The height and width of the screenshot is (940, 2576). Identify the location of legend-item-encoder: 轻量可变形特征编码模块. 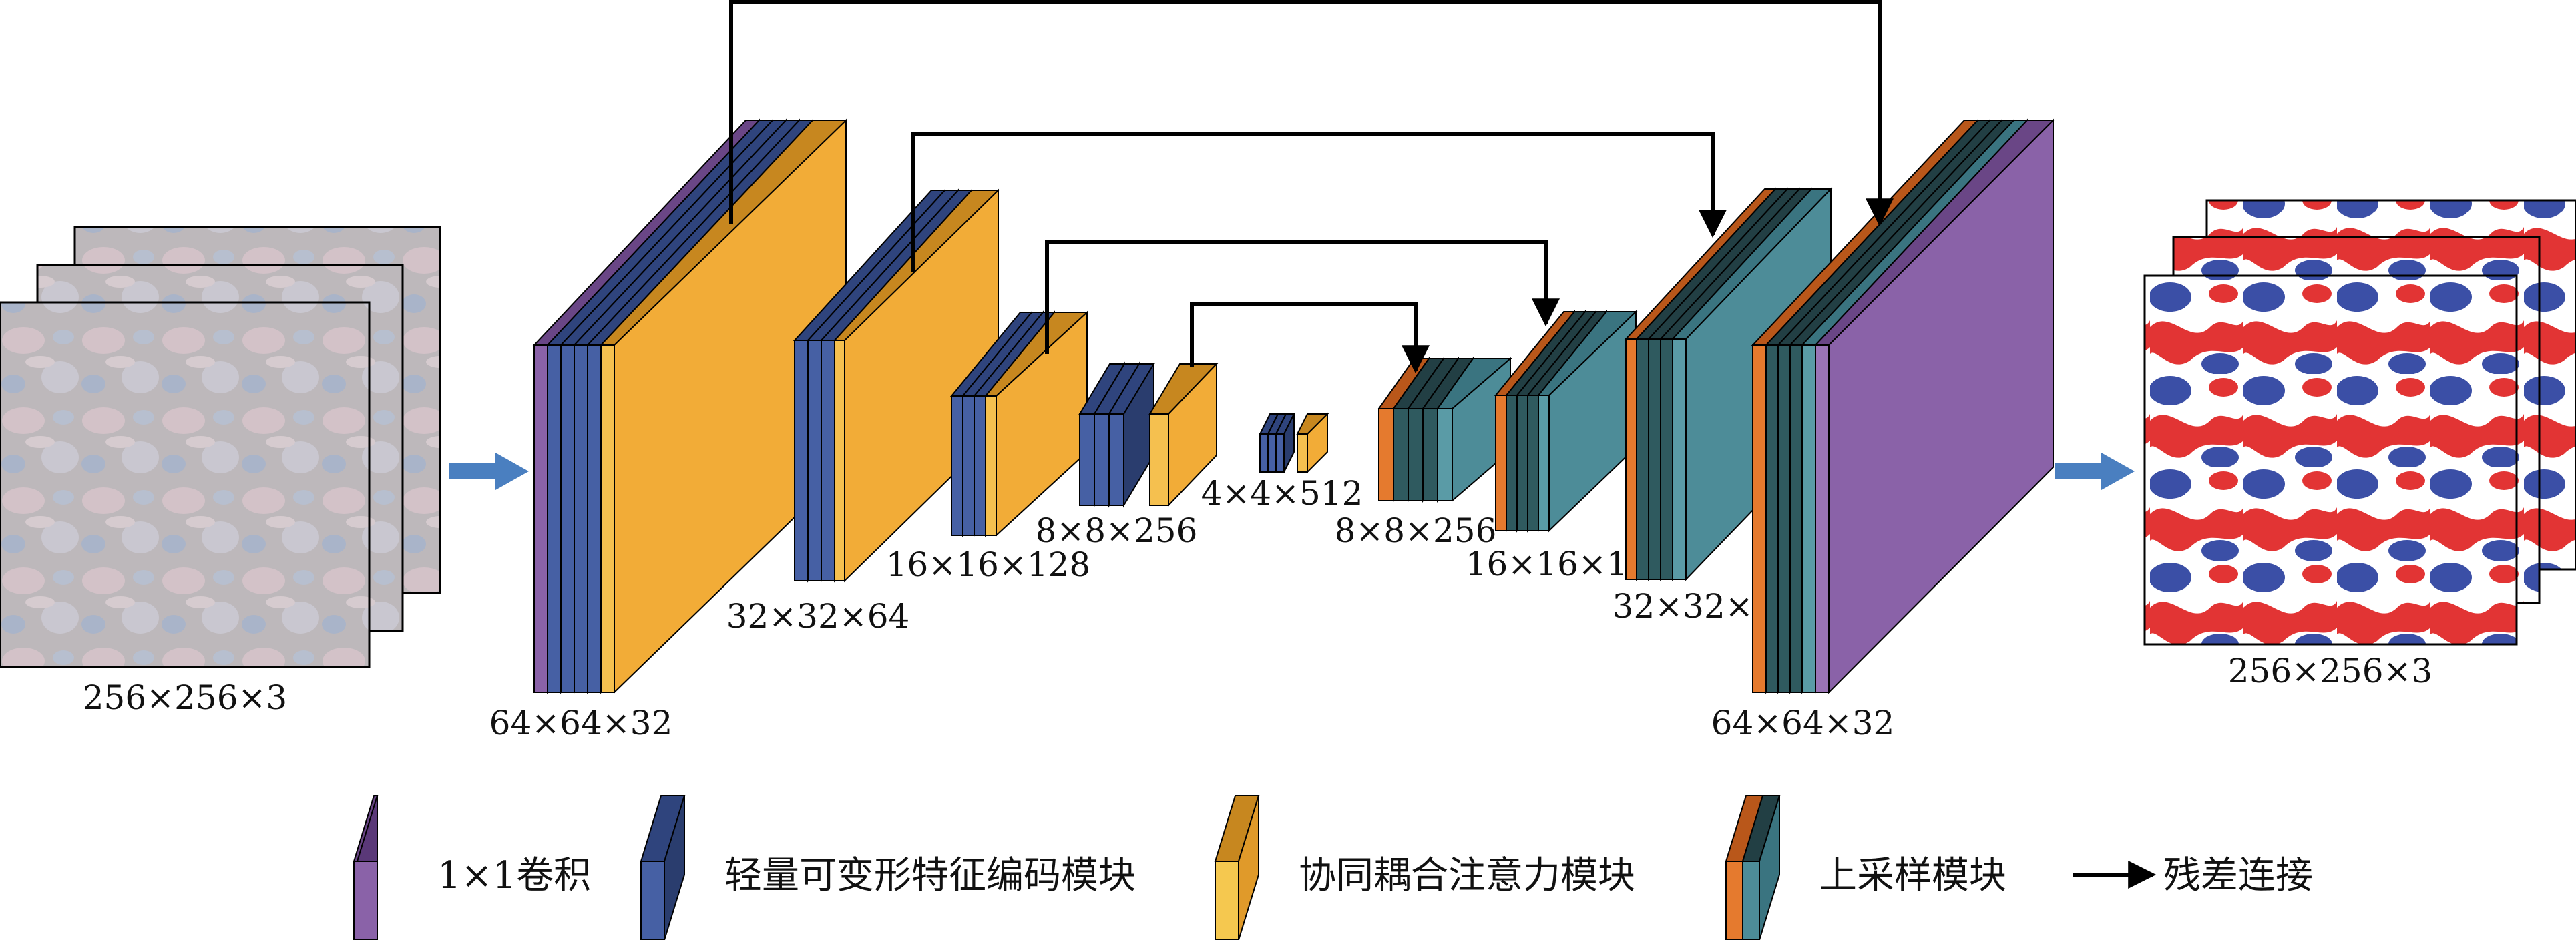
(888, 867).